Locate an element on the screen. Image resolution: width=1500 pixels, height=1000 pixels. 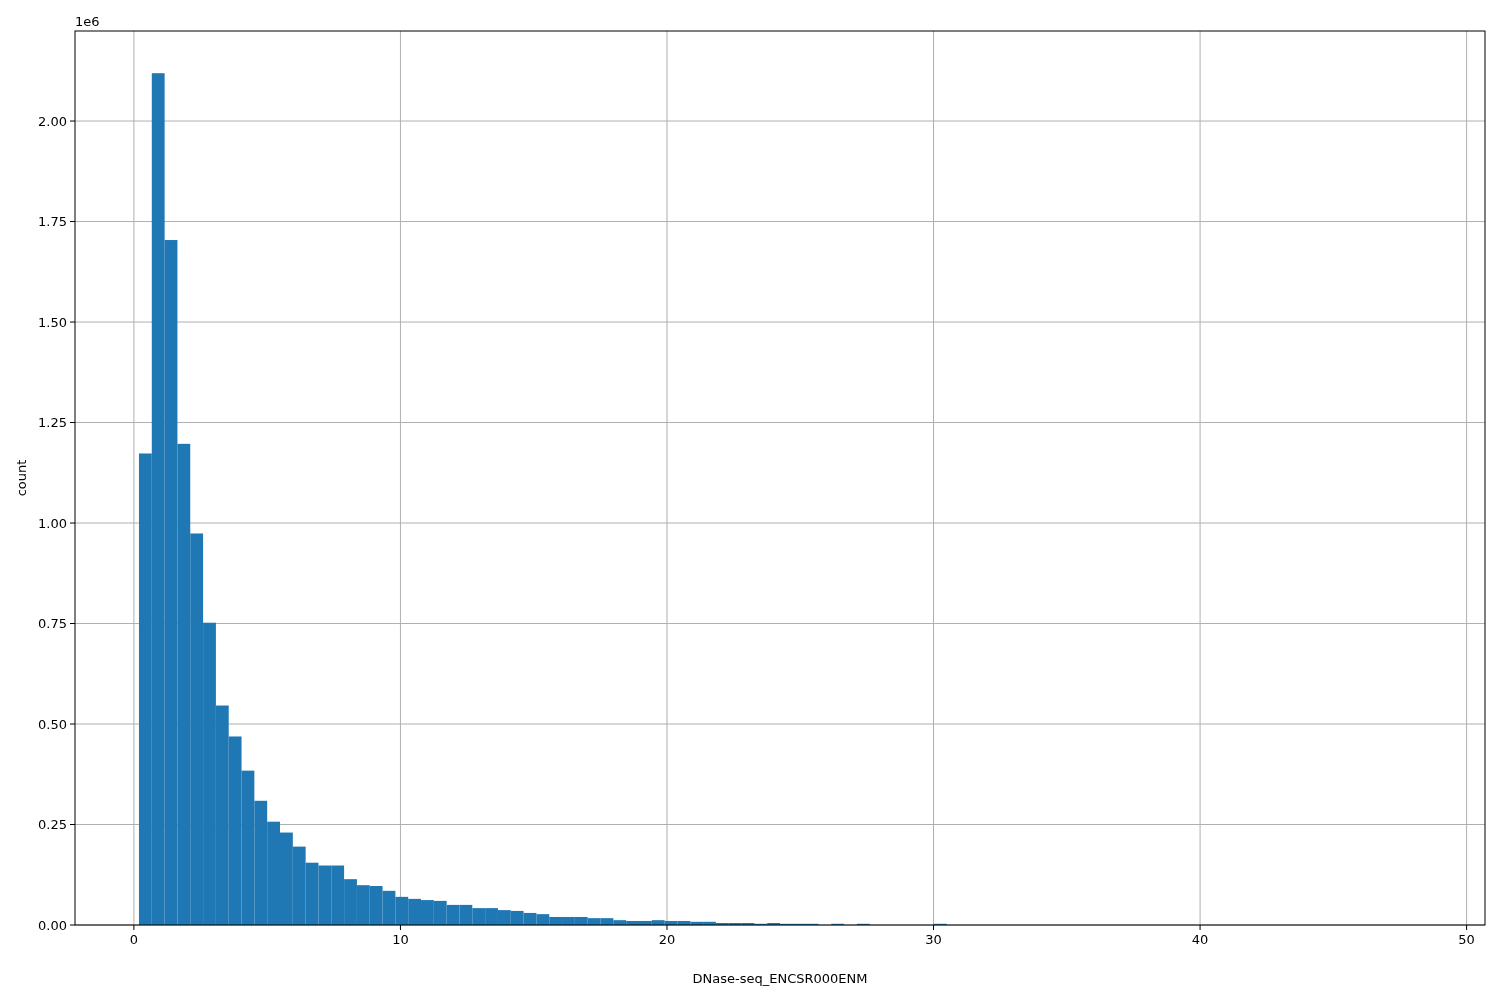
x-tick-label: 30 is located at coordinates (933, 939).